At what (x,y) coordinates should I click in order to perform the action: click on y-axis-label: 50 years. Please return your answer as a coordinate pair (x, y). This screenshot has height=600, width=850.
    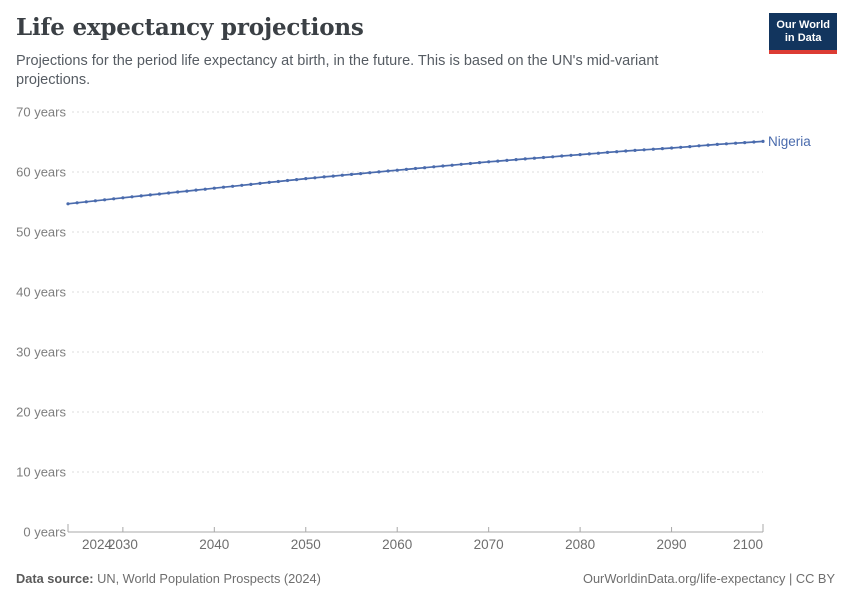
    Looking at the image, I should click on (41, 232).